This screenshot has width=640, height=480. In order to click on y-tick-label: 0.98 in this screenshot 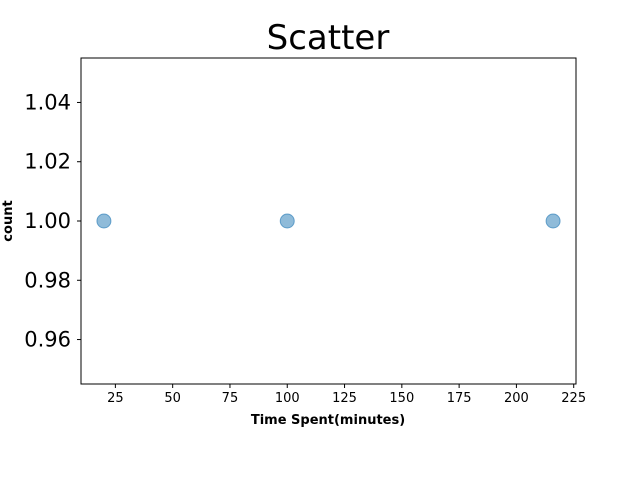, I will do `click(47, 280)`.